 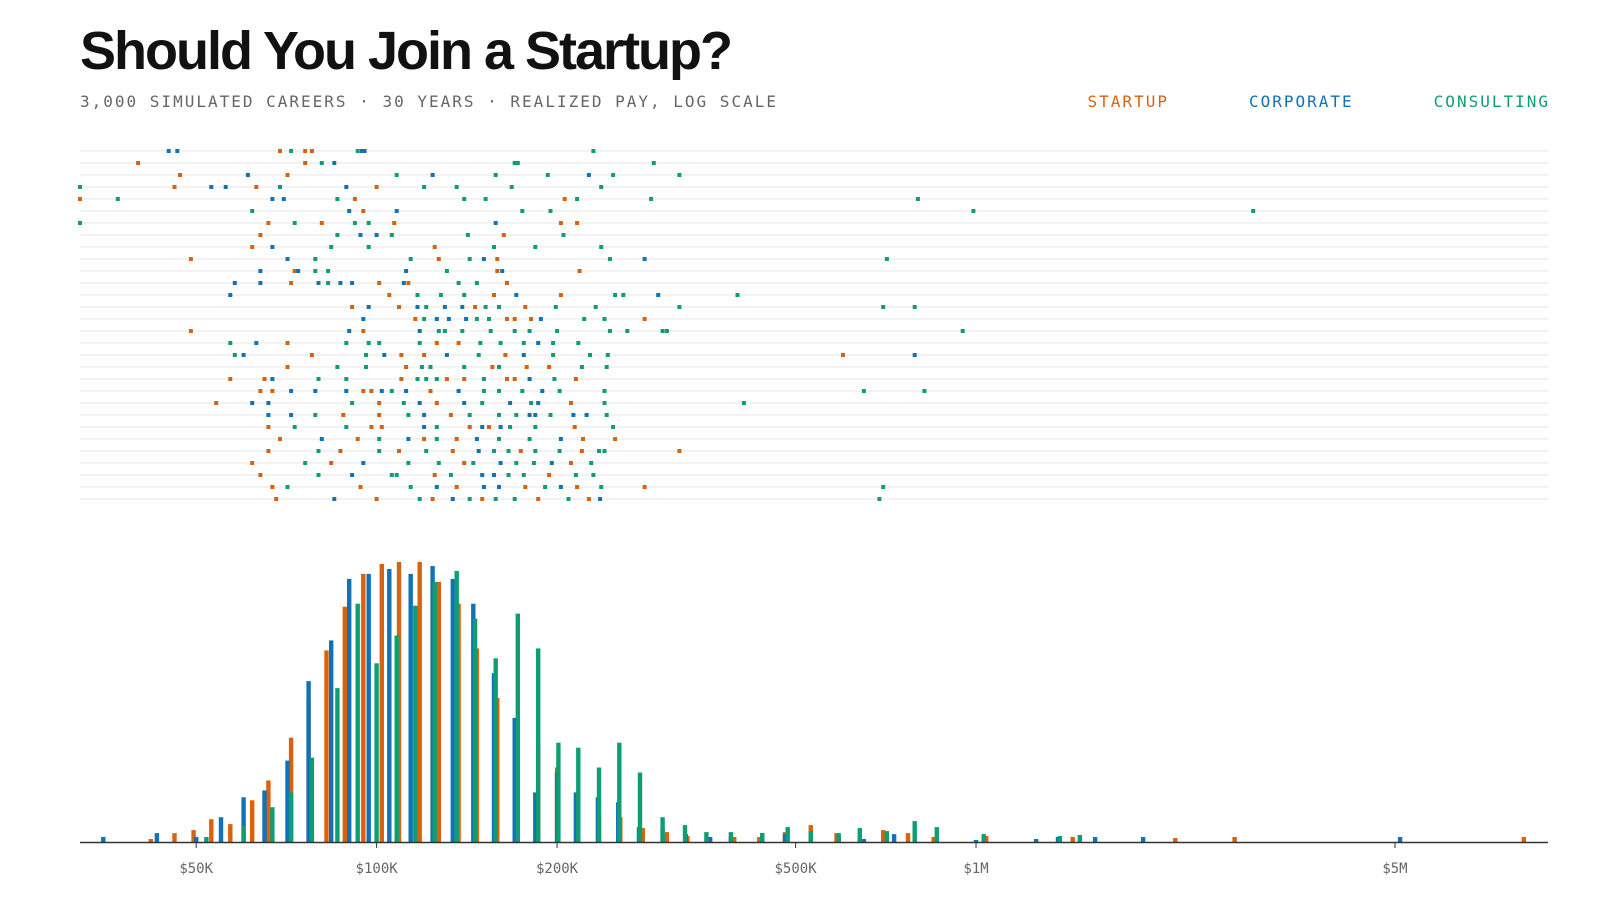 I want to click on legend-consulting: CONSULTING, so click(x=1491, y=101).